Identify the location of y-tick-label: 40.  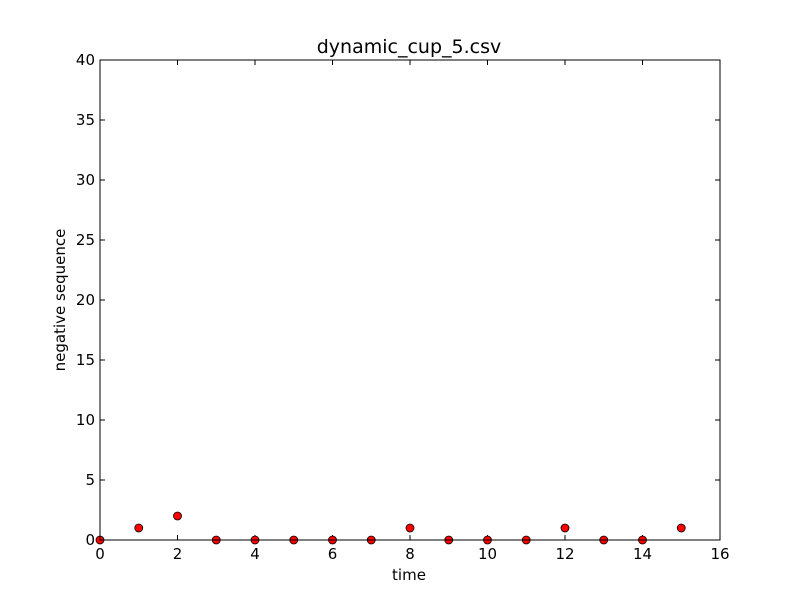
(85, 60).